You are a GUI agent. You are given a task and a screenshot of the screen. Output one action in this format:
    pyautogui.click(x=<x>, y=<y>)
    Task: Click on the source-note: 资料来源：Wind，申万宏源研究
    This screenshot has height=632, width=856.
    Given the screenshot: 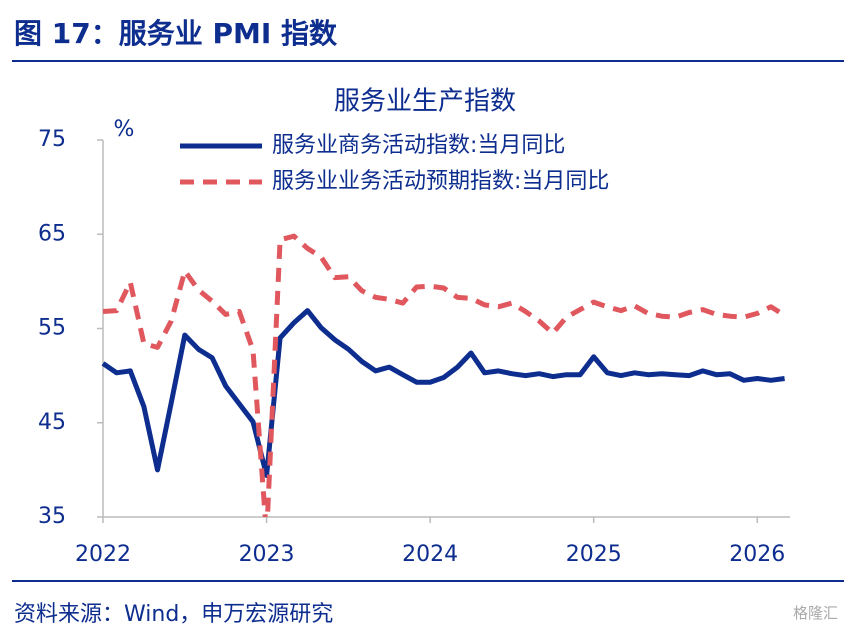 What is the action you would take?
    pyautogui.click(x=174, y=614)
    